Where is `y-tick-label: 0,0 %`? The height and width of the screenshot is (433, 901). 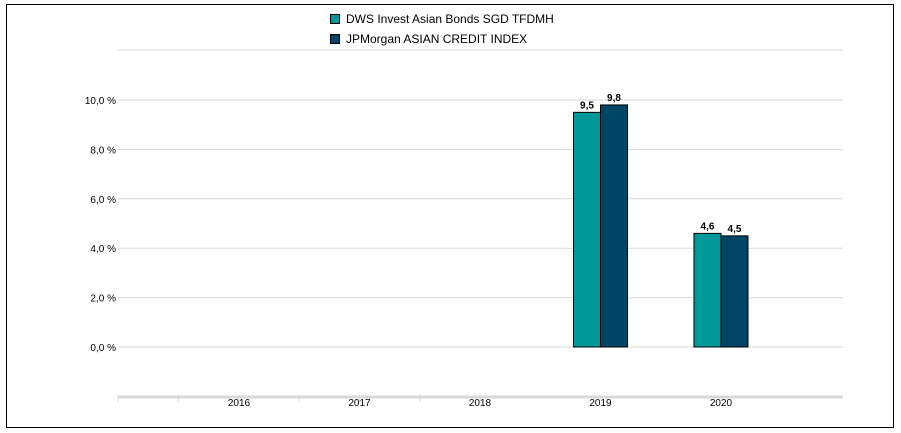
y-tick-label: 0,0 % is located at coordinates (103, 348).